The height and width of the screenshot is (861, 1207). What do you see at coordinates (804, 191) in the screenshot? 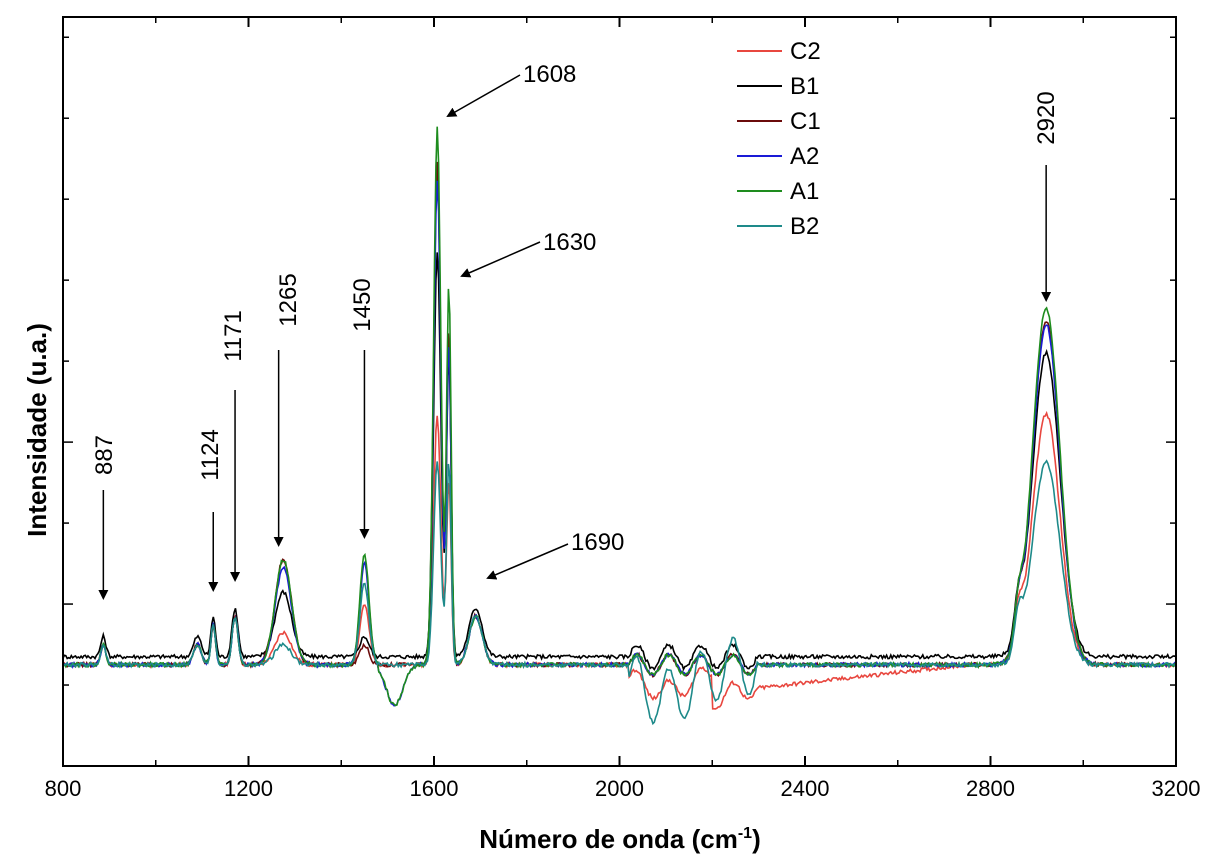
I see `legend-label-a1: A1` at bounding box center [804, 191].